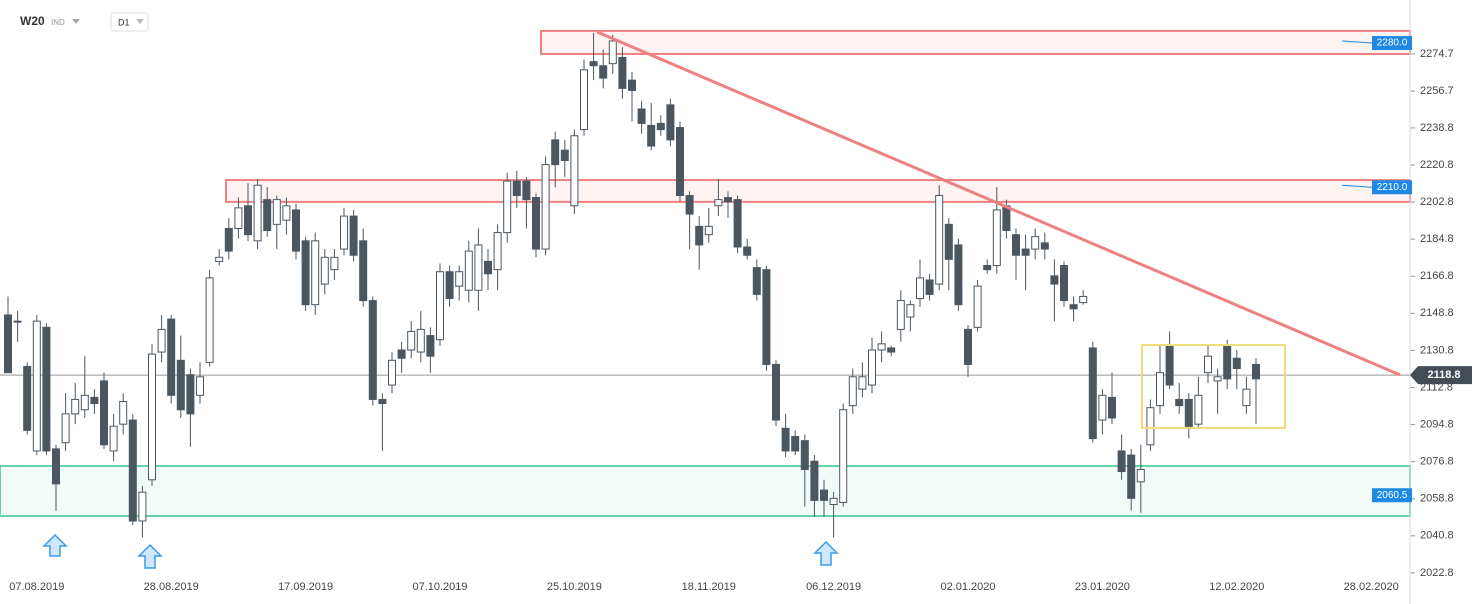  Describe the element at coordinates (124, 22) in the screenshot. I see `interval: D1` at that location.